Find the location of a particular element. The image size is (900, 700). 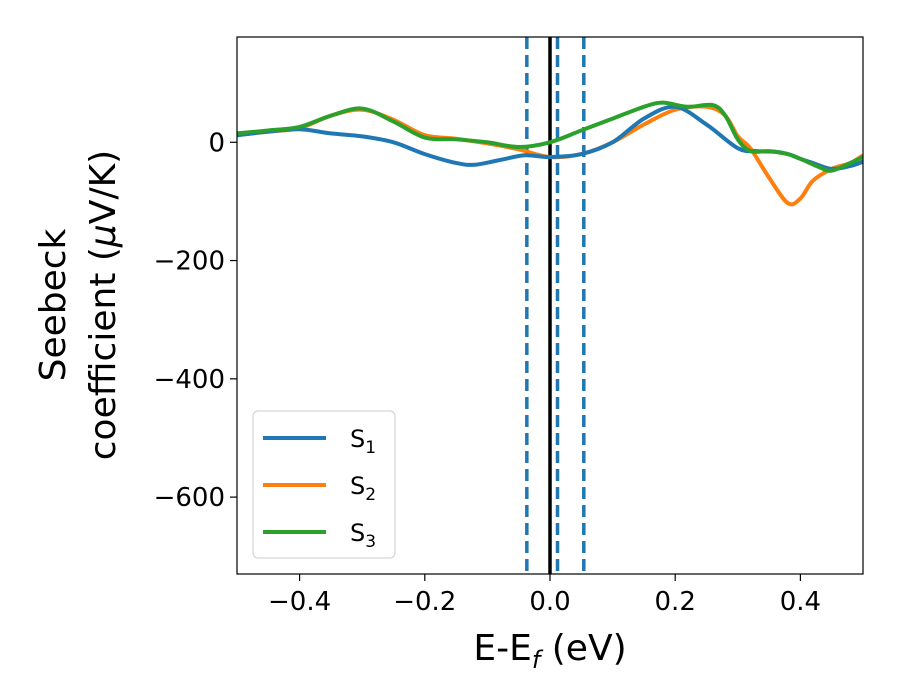

y-axis-ticks: 0 −200 −400 −600 is located at coordinates (195, 320).